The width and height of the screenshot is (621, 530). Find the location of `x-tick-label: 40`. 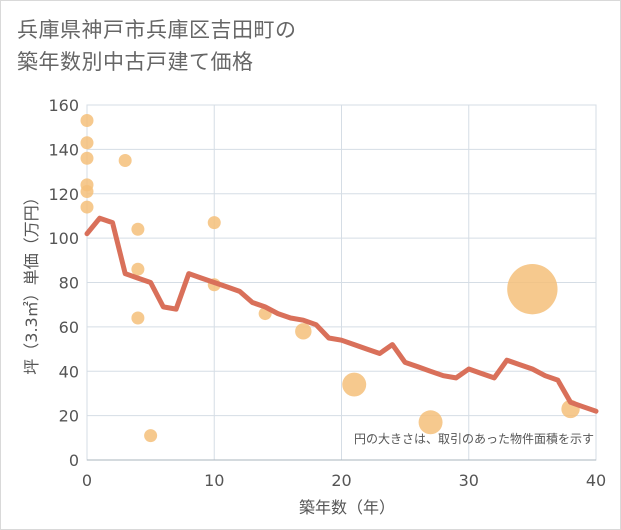

x-tick-label: 40 is located at coordinates (596, 480).